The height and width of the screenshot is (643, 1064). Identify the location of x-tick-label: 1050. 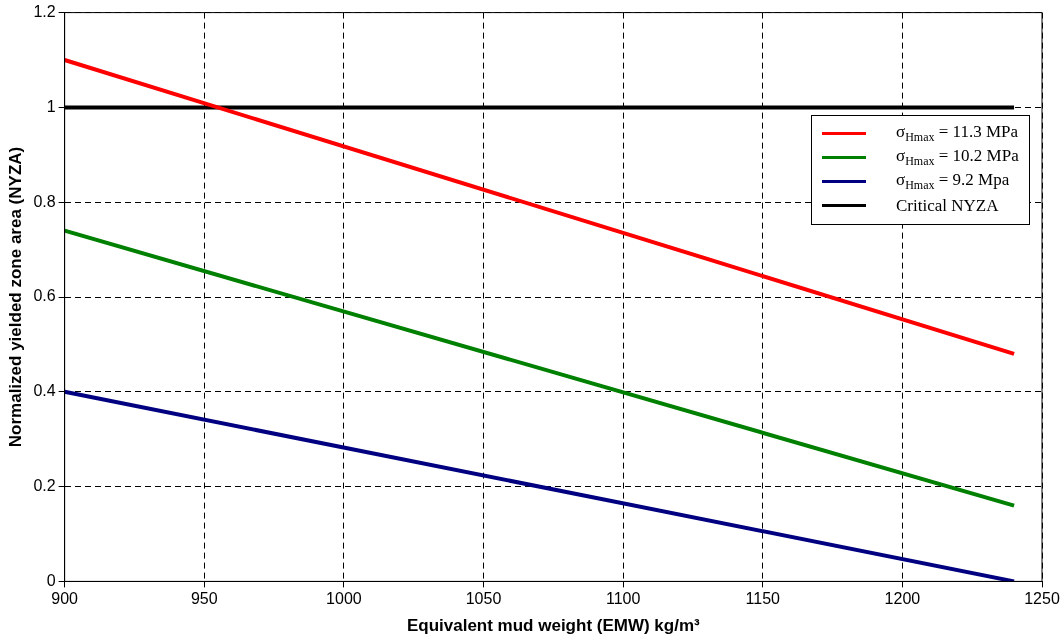
(483, 599).